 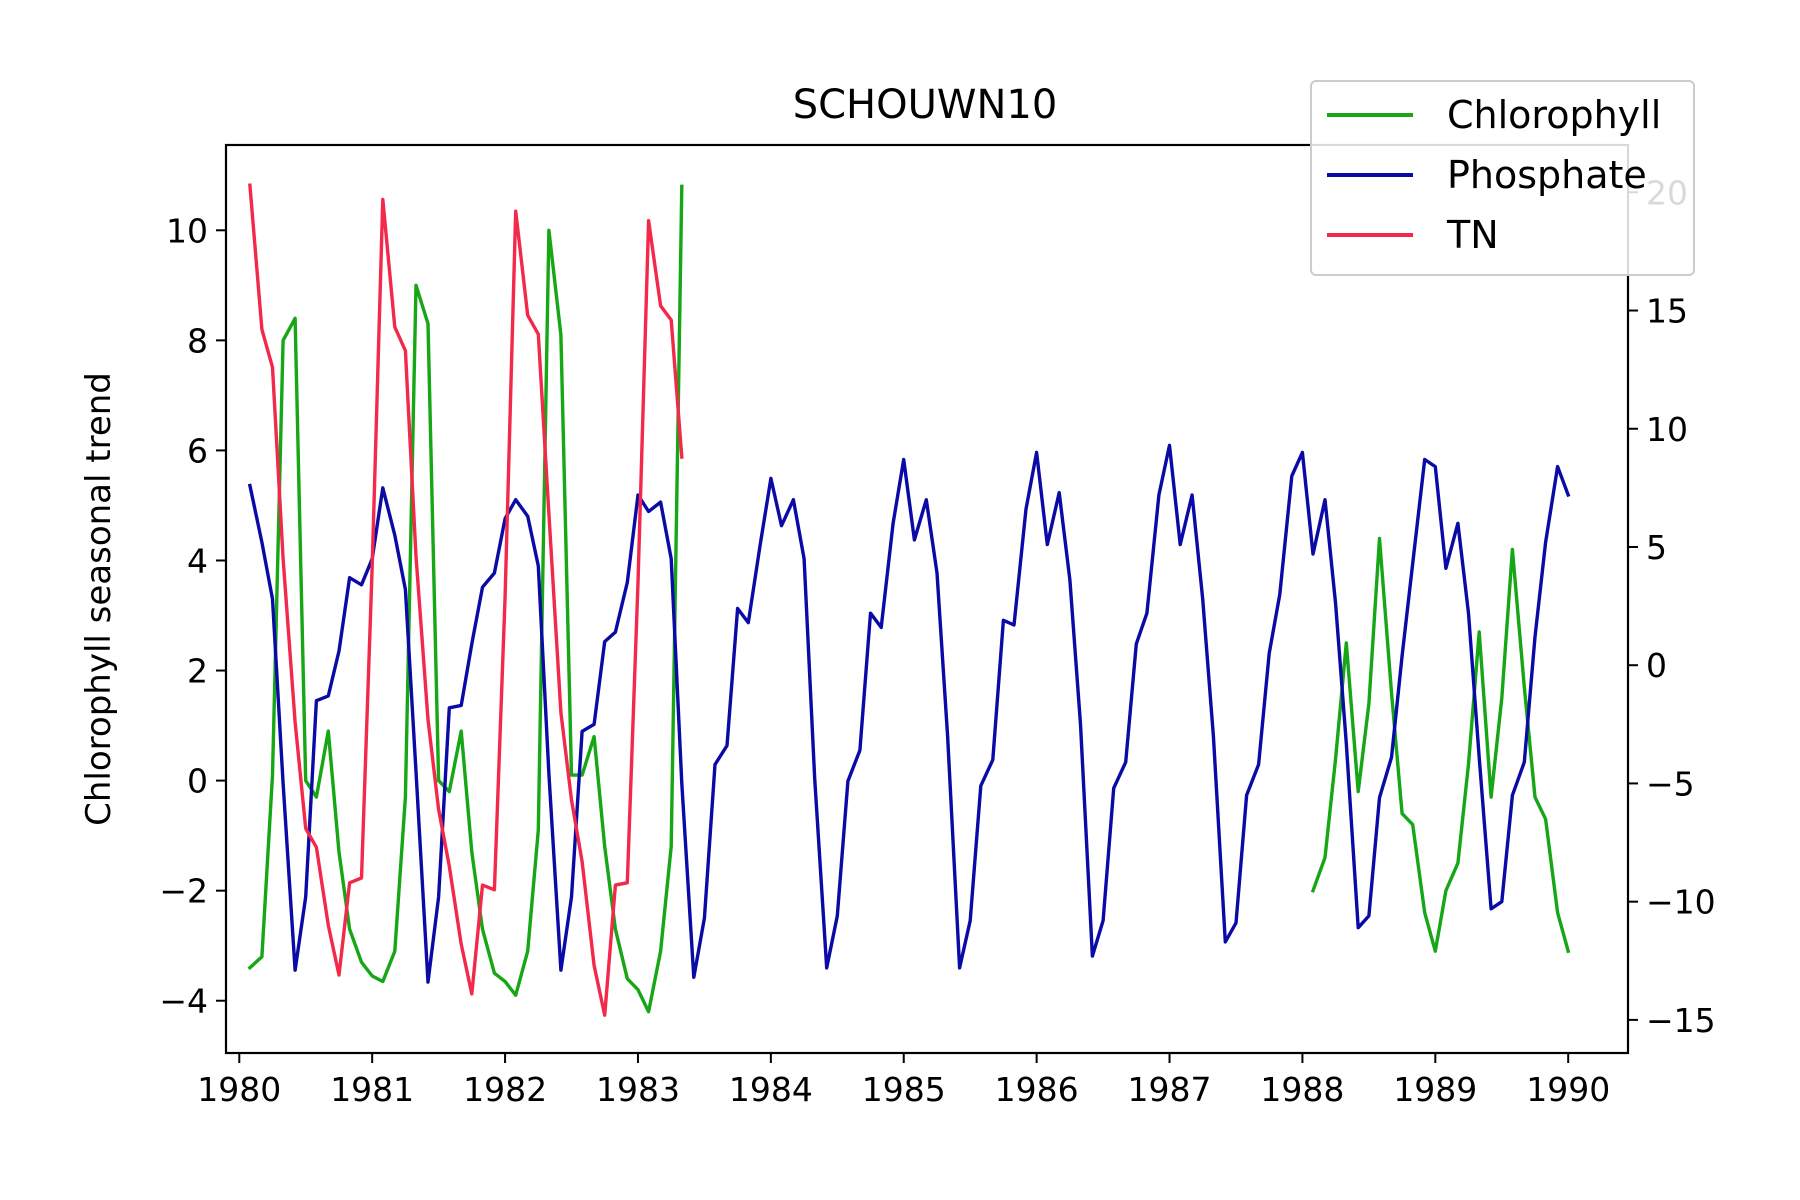 What do you see at coordinates (1302, 1089) in the screenshot?
I see `x-tick-label: 1988` at bounding box center [1302, 1089].